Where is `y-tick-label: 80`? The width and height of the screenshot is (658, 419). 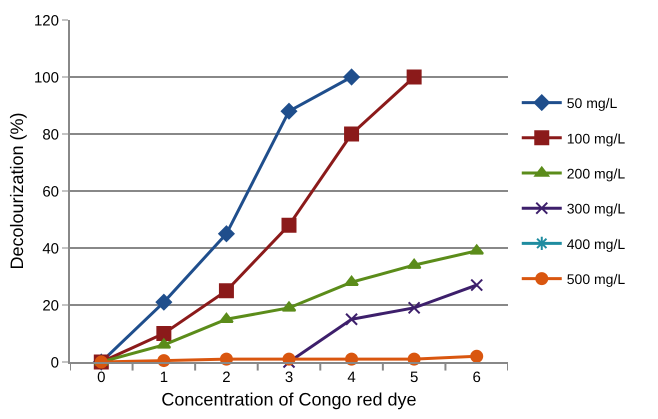 y-tick-label: 80 is located at coordinates (50, 135).